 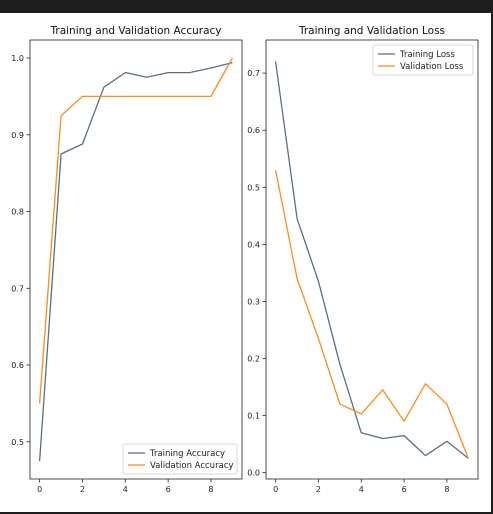 I want to click on y-tick-label: 0.3, so click(x=253, y=301).